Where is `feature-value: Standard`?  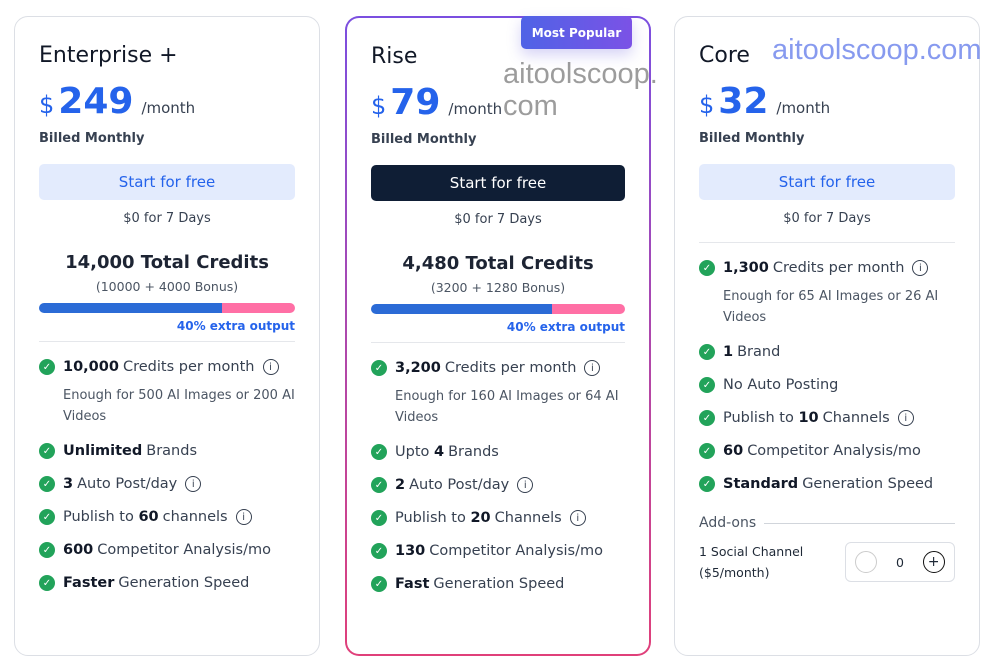
feature-value: Standard is located at coordinates (761, 484).